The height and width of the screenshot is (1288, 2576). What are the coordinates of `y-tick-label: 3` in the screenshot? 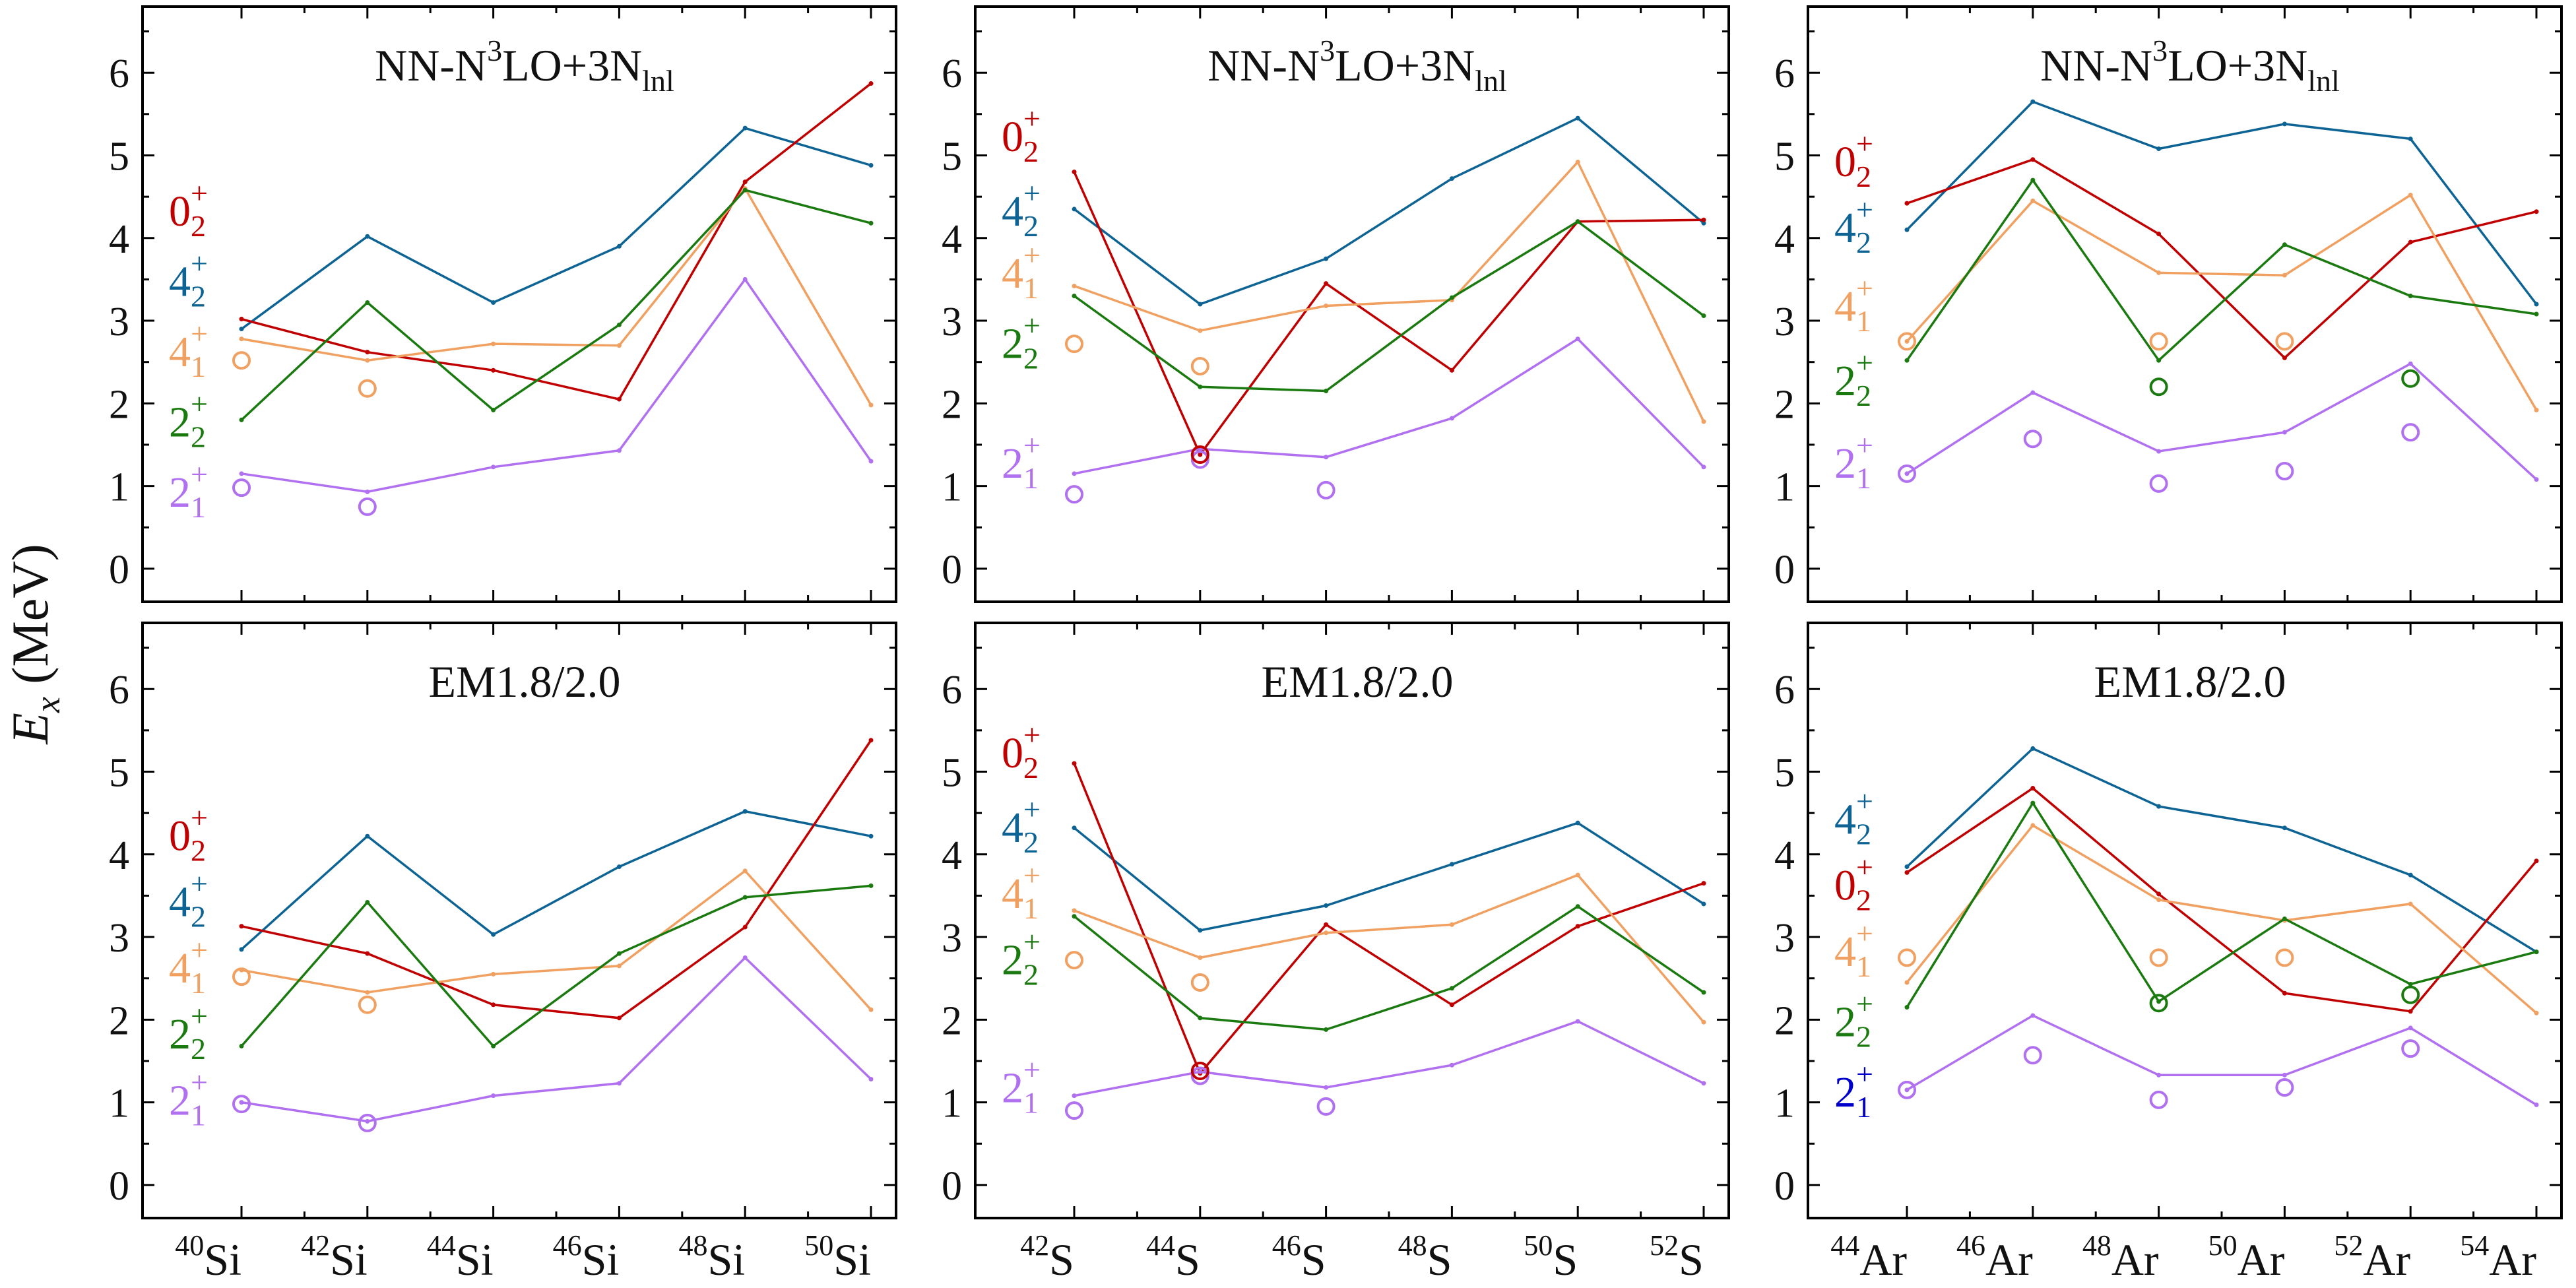 It's located at (119, 322).